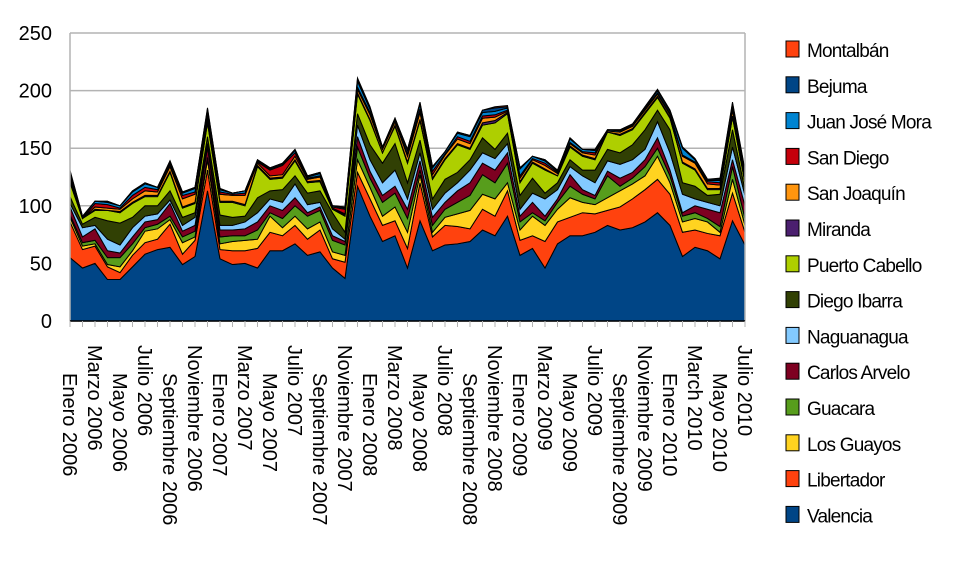 Image resolution: width=972 pixels, height=576 pixels. What do you see at coordinates (719, 422) in the screenshot?
I see `x-tick-label: Mayo 2010` at bounding box center [719, 422].